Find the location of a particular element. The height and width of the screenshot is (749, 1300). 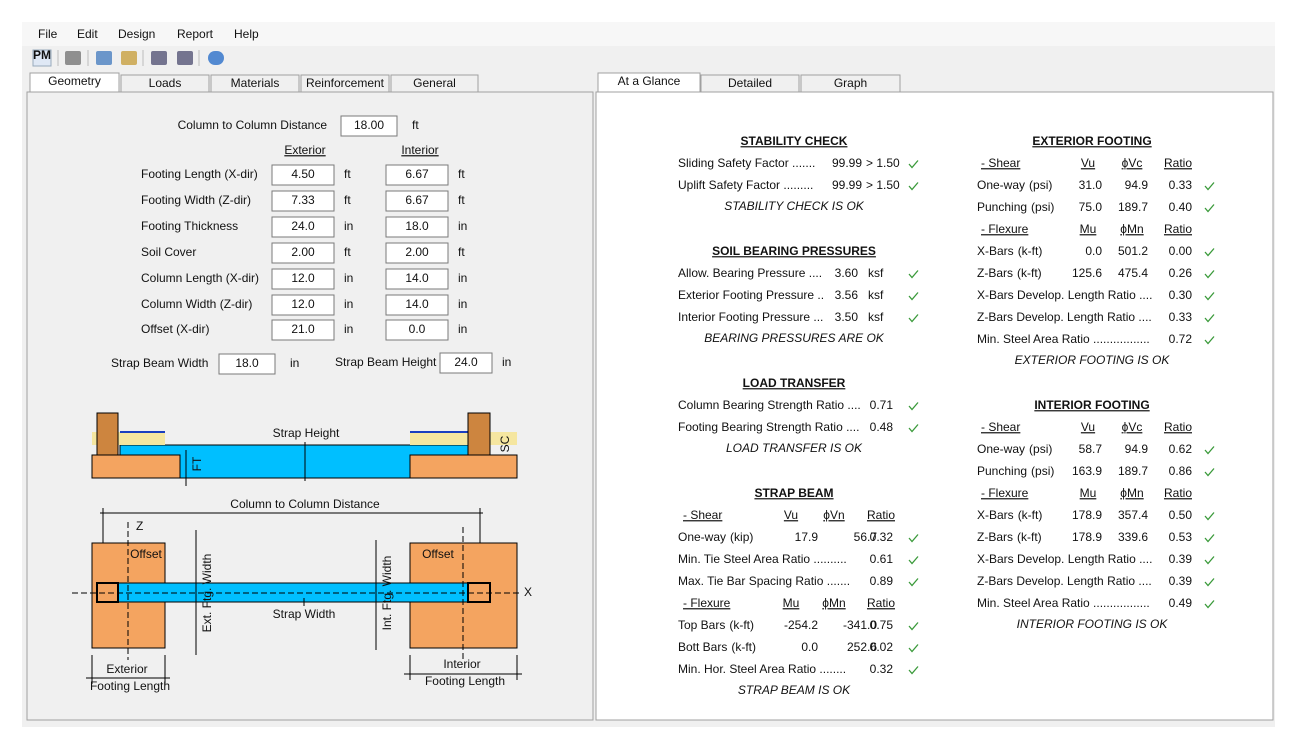

axis-label: Z is located at coordinates (139, 526).